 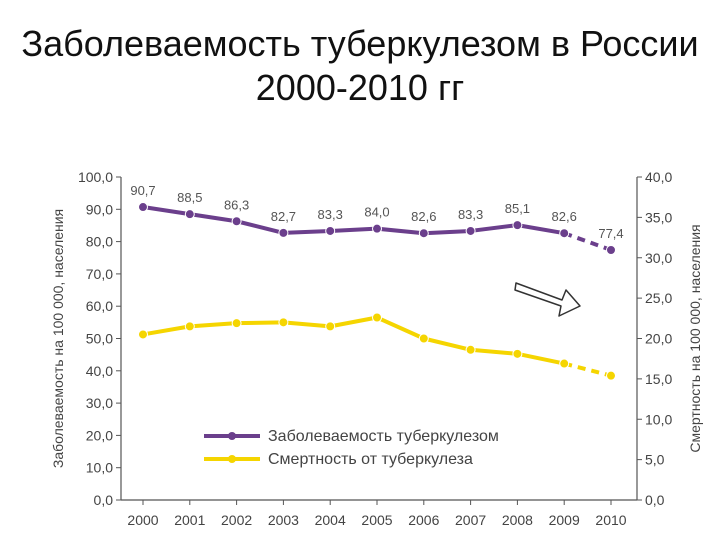 I want to click on x-tick-label: 2003, so click(x=283, y=520).